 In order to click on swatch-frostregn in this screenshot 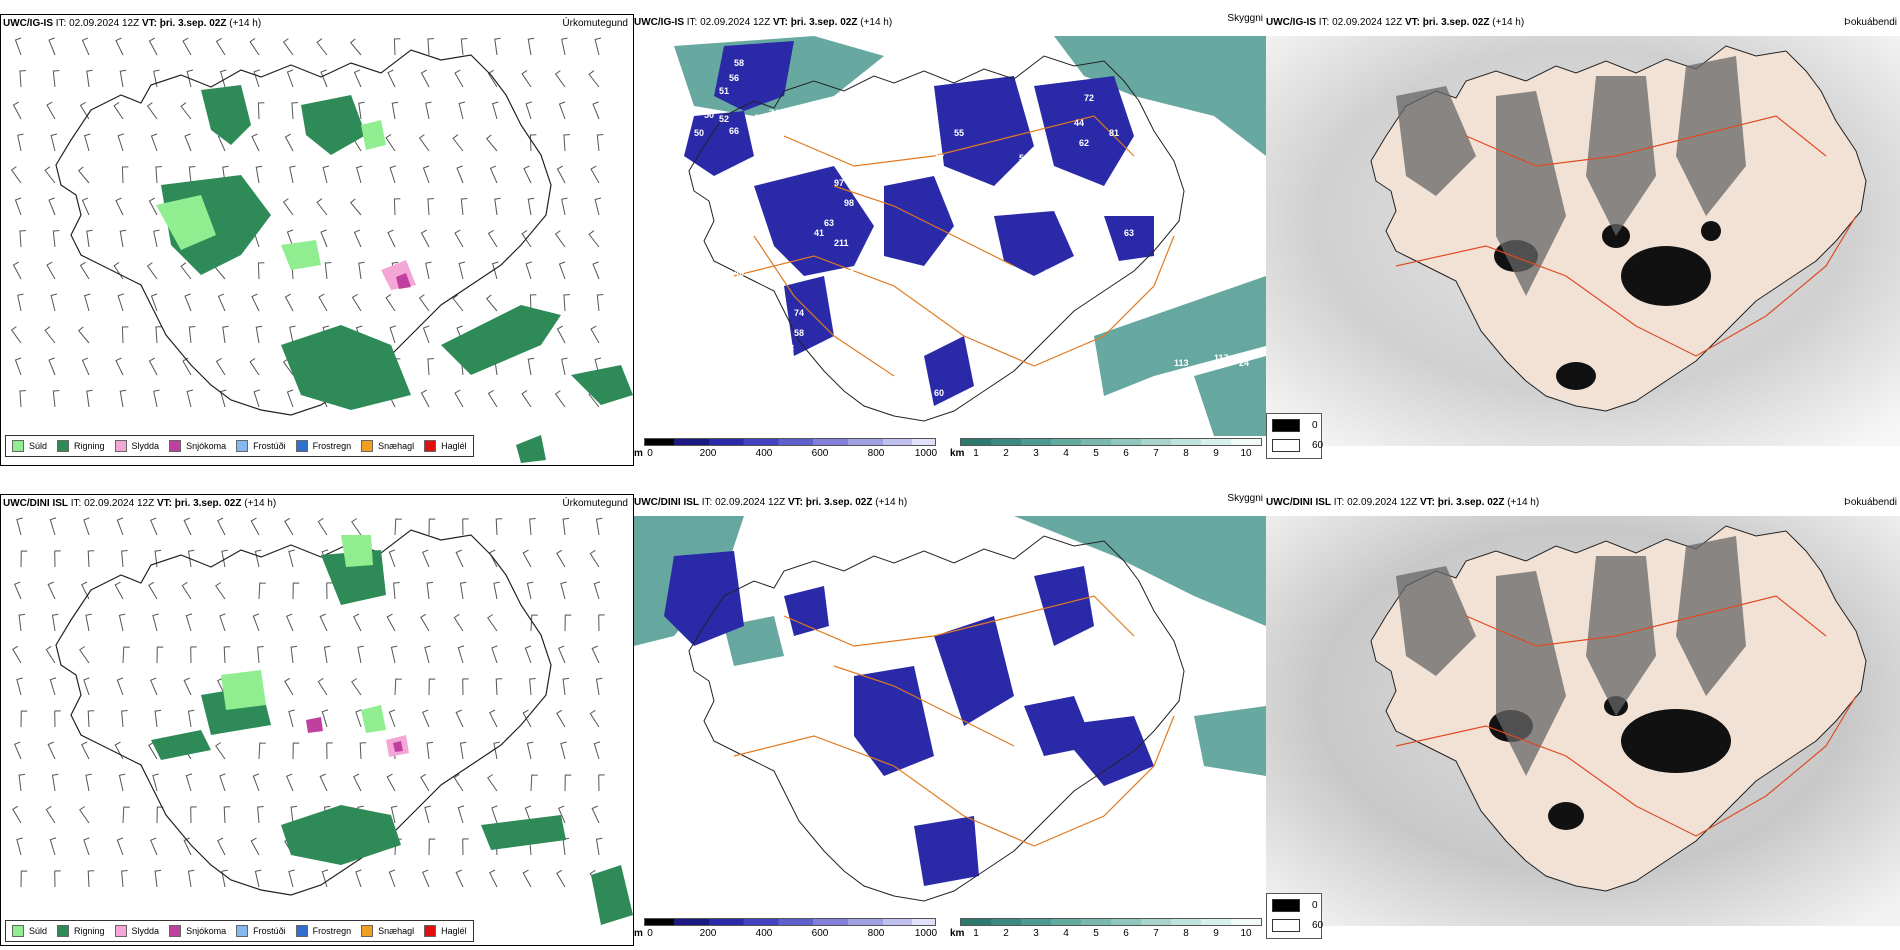, I will do `click(301, 931)`.